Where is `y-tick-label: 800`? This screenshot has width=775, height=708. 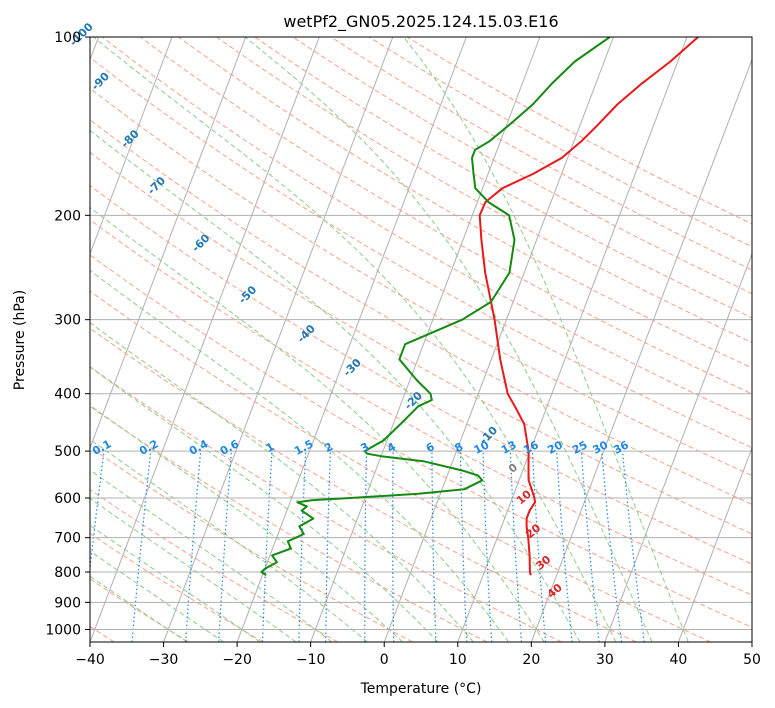 y-tick-label: 800 is located at coordinates (67, 573).